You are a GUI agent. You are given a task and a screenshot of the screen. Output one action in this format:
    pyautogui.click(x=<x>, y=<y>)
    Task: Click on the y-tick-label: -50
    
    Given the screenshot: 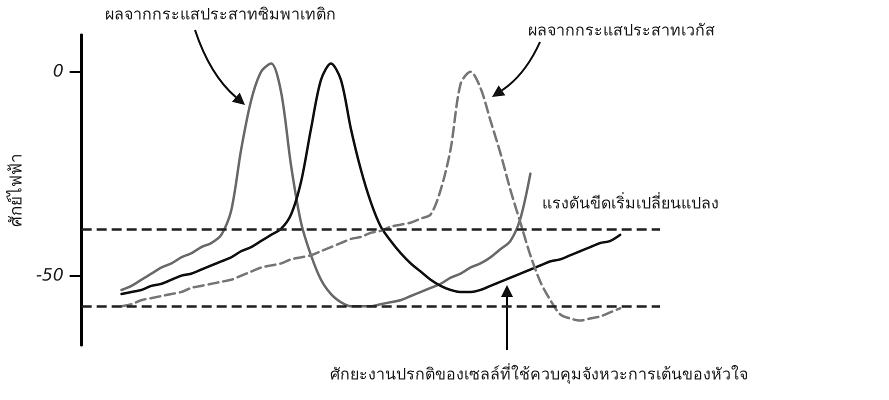 What is the action you would take?
    pyautogui.click(x=50, y=276)
    